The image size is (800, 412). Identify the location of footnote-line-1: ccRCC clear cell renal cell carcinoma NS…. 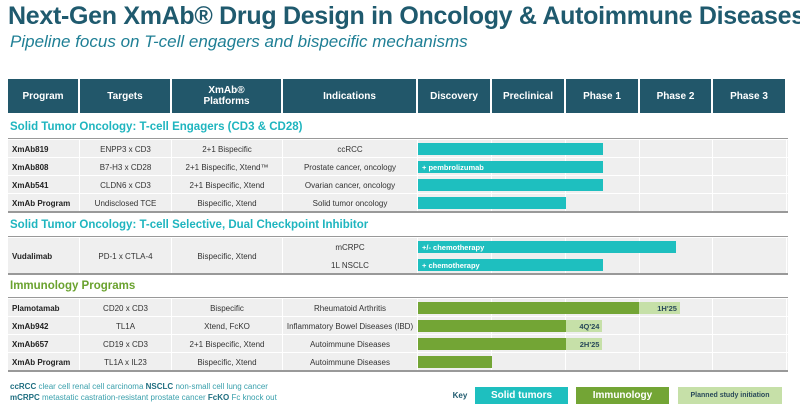
(139, 386).